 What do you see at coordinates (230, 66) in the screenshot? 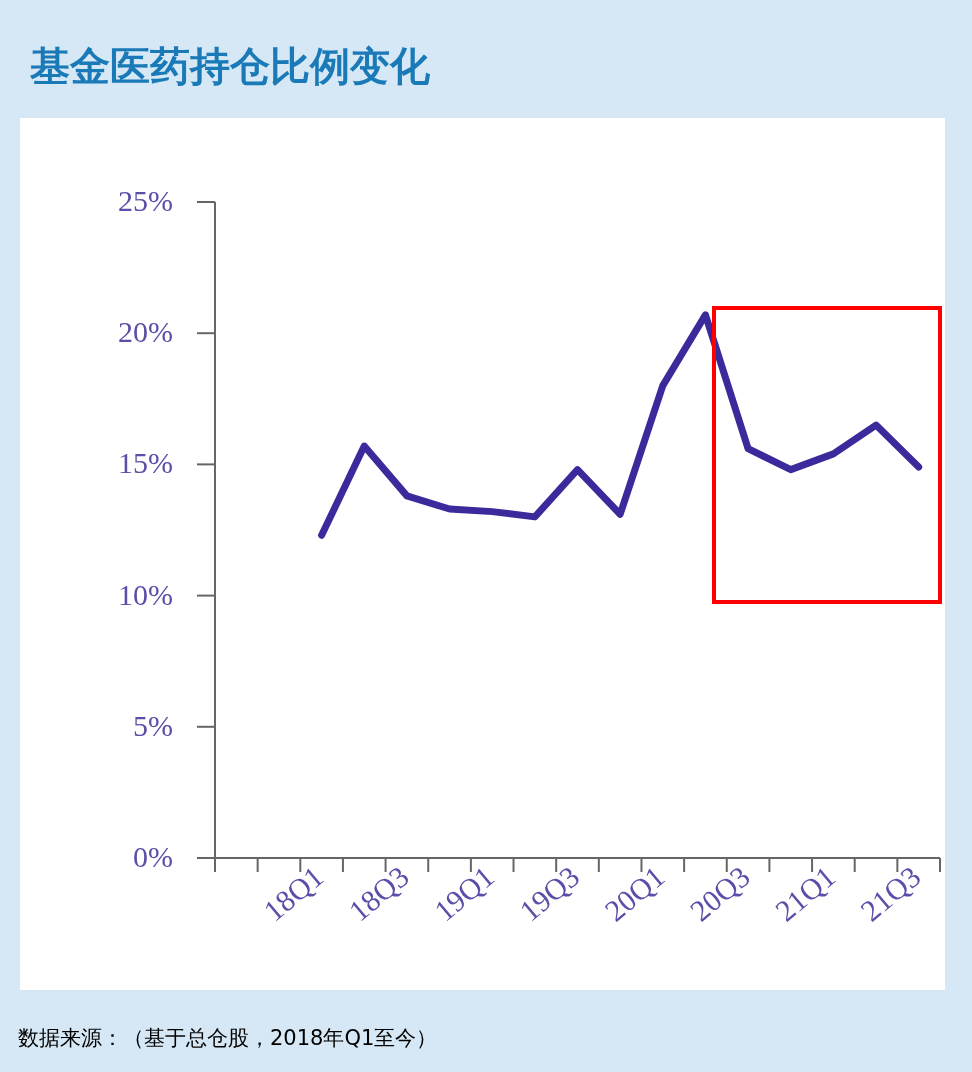
I see `title: 基金医药持仓比例变化` at bounding box center [230, 66].